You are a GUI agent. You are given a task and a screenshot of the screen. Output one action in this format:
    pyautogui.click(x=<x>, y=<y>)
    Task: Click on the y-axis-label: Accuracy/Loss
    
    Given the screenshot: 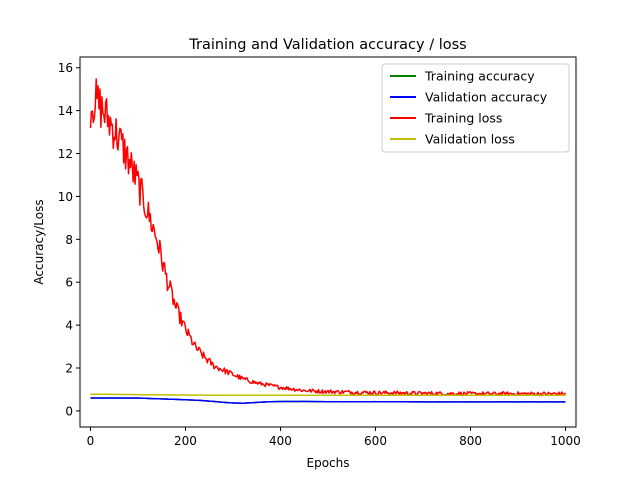 What is the action you would take?
    pyautogui.click(x=39, y=241)
    